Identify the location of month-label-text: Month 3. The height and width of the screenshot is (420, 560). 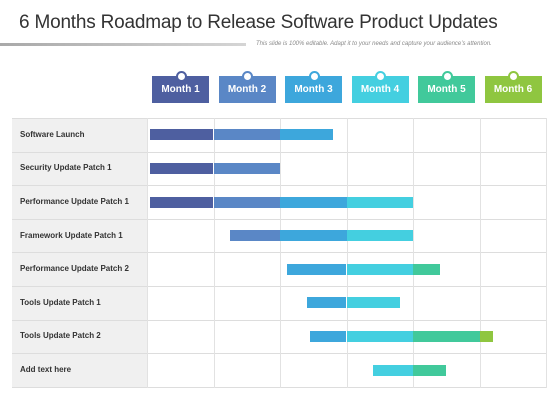
(313, 89).